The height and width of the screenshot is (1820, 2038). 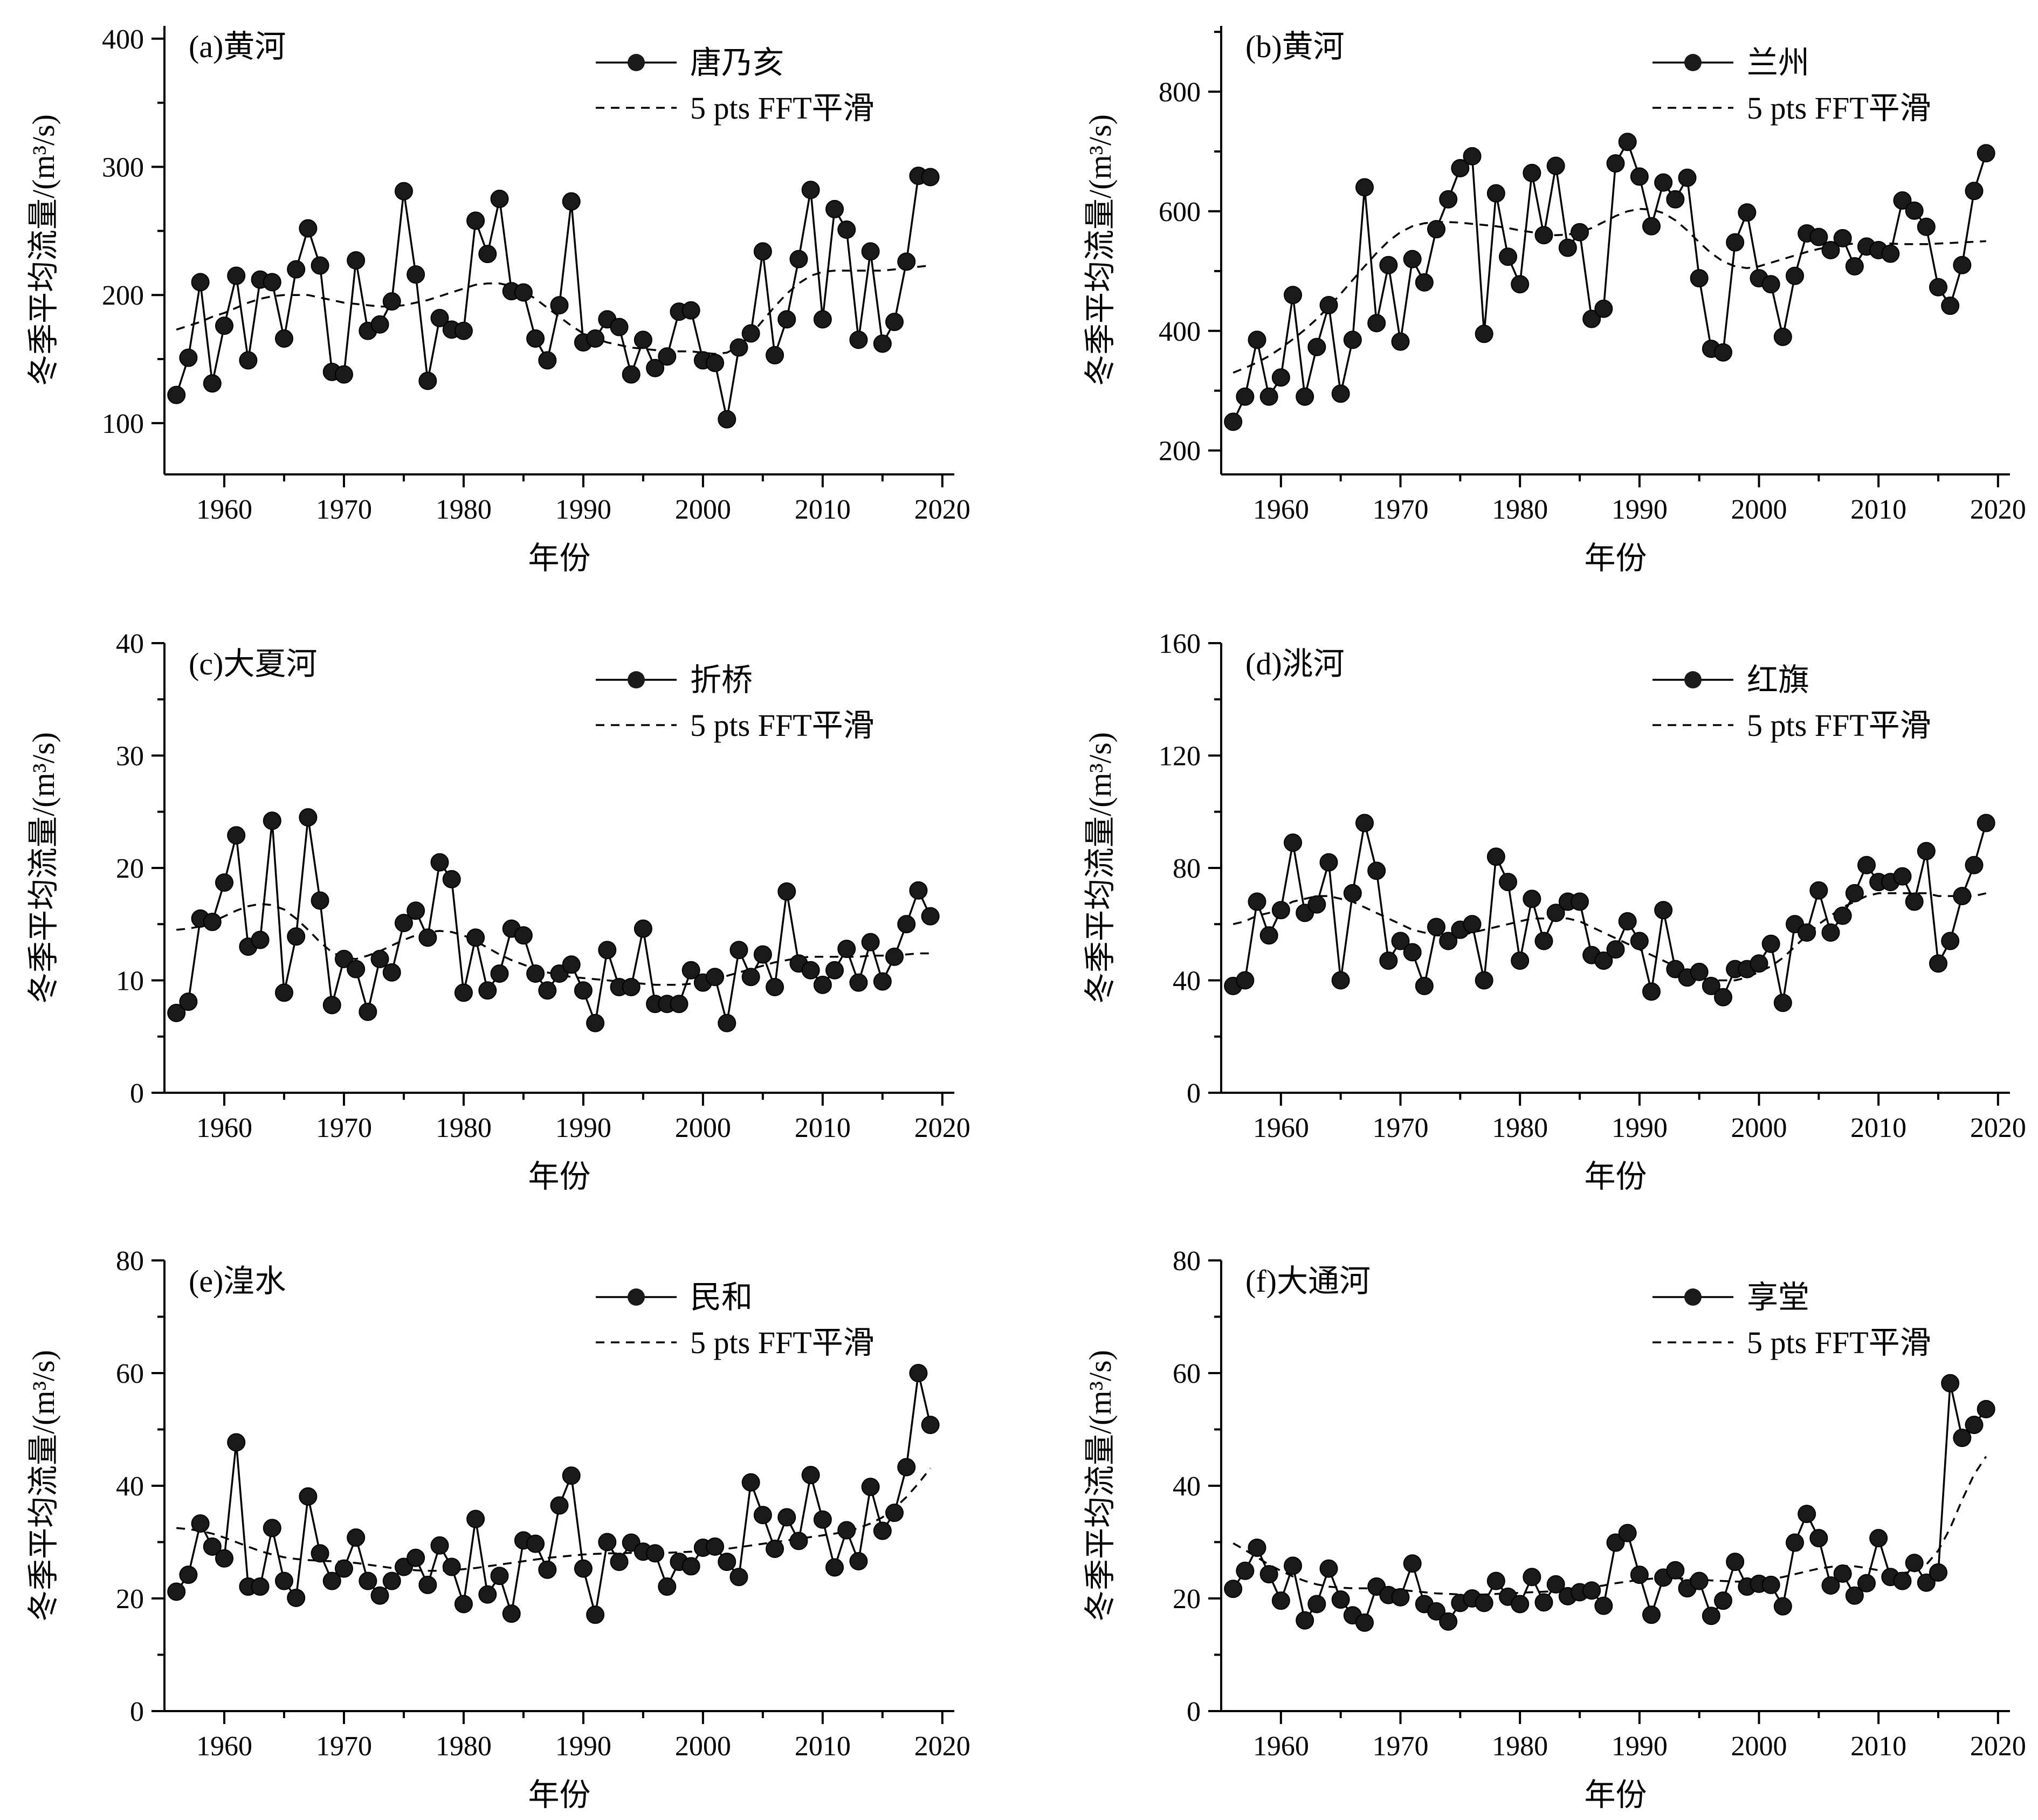 What do you see at coordinates (224, 1746) in the screenshot?
I see `x-tick-label: 1960` at bounding box center [224, 1746].